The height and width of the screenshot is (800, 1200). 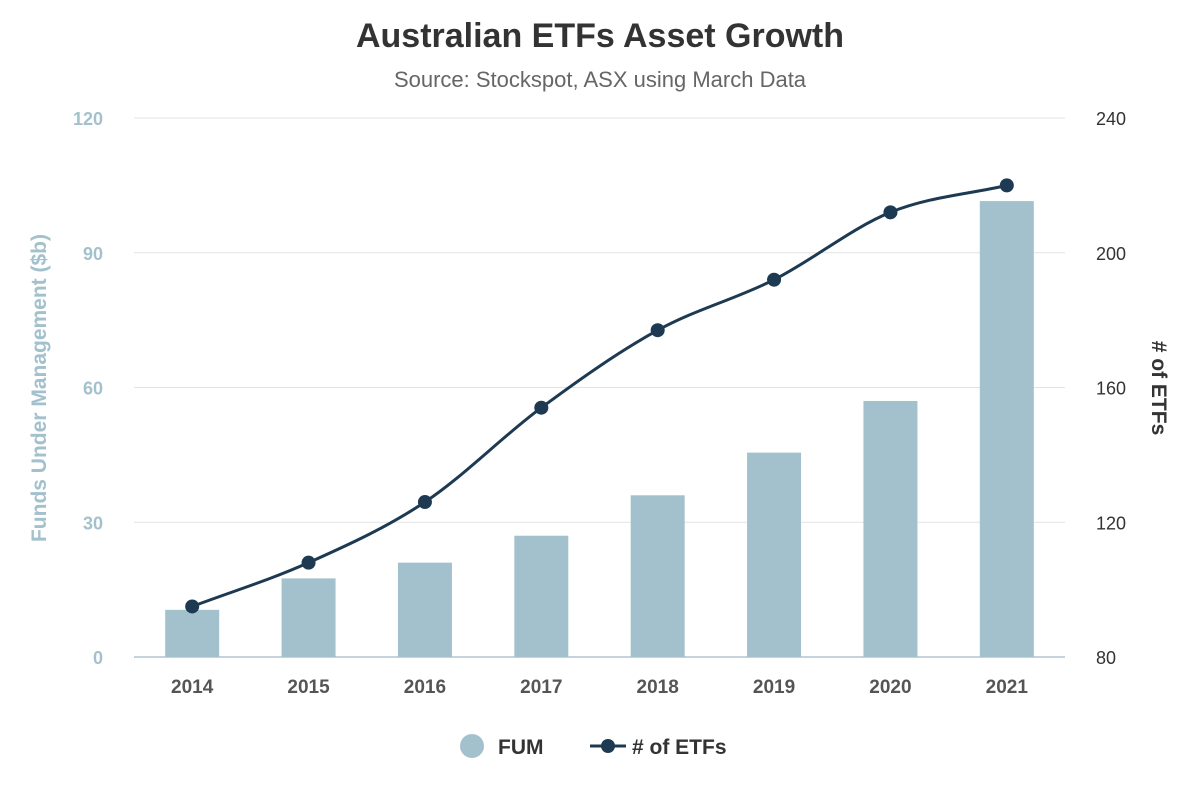 I want to click on y-left-tick-label: 30, so click(x=93, y=523).